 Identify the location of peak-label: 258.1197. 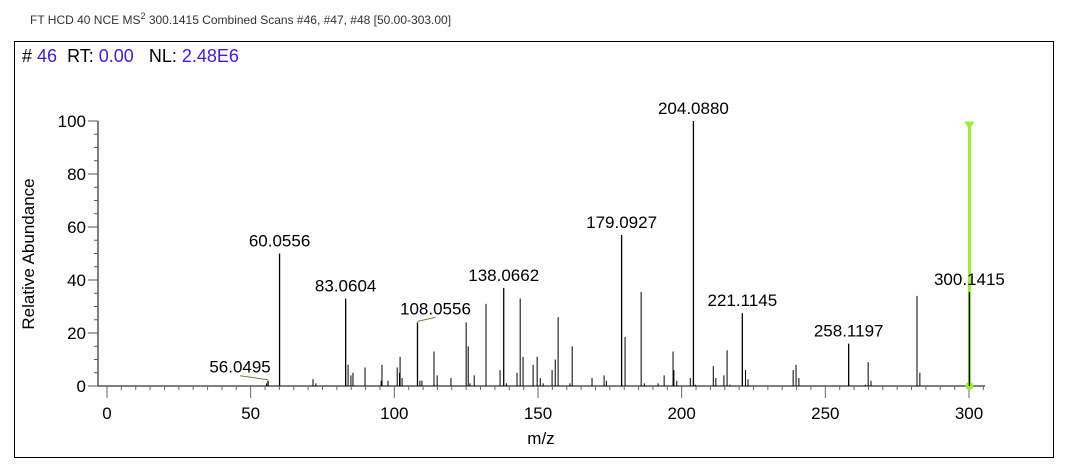
(849, 331).